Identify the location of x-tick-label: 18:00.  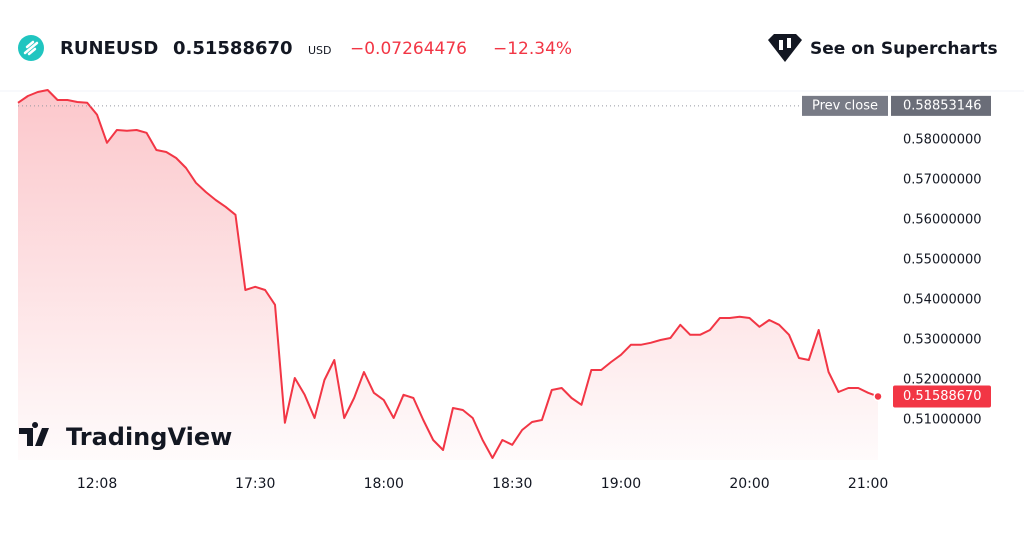
(384, 484).